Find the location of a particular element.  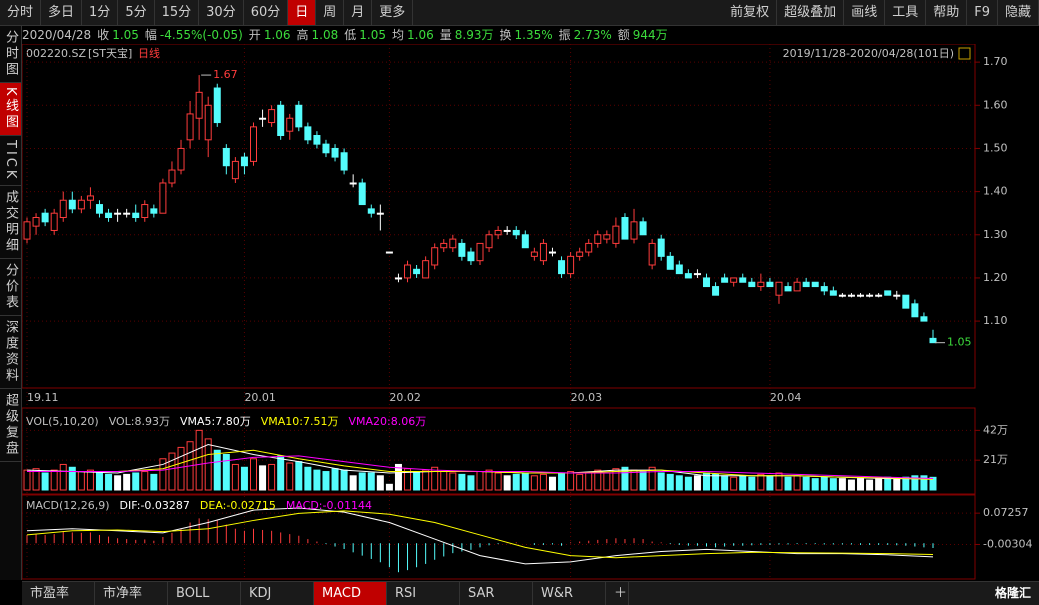

side-tab: 超级复盘 is located at coordinates (10, 425).